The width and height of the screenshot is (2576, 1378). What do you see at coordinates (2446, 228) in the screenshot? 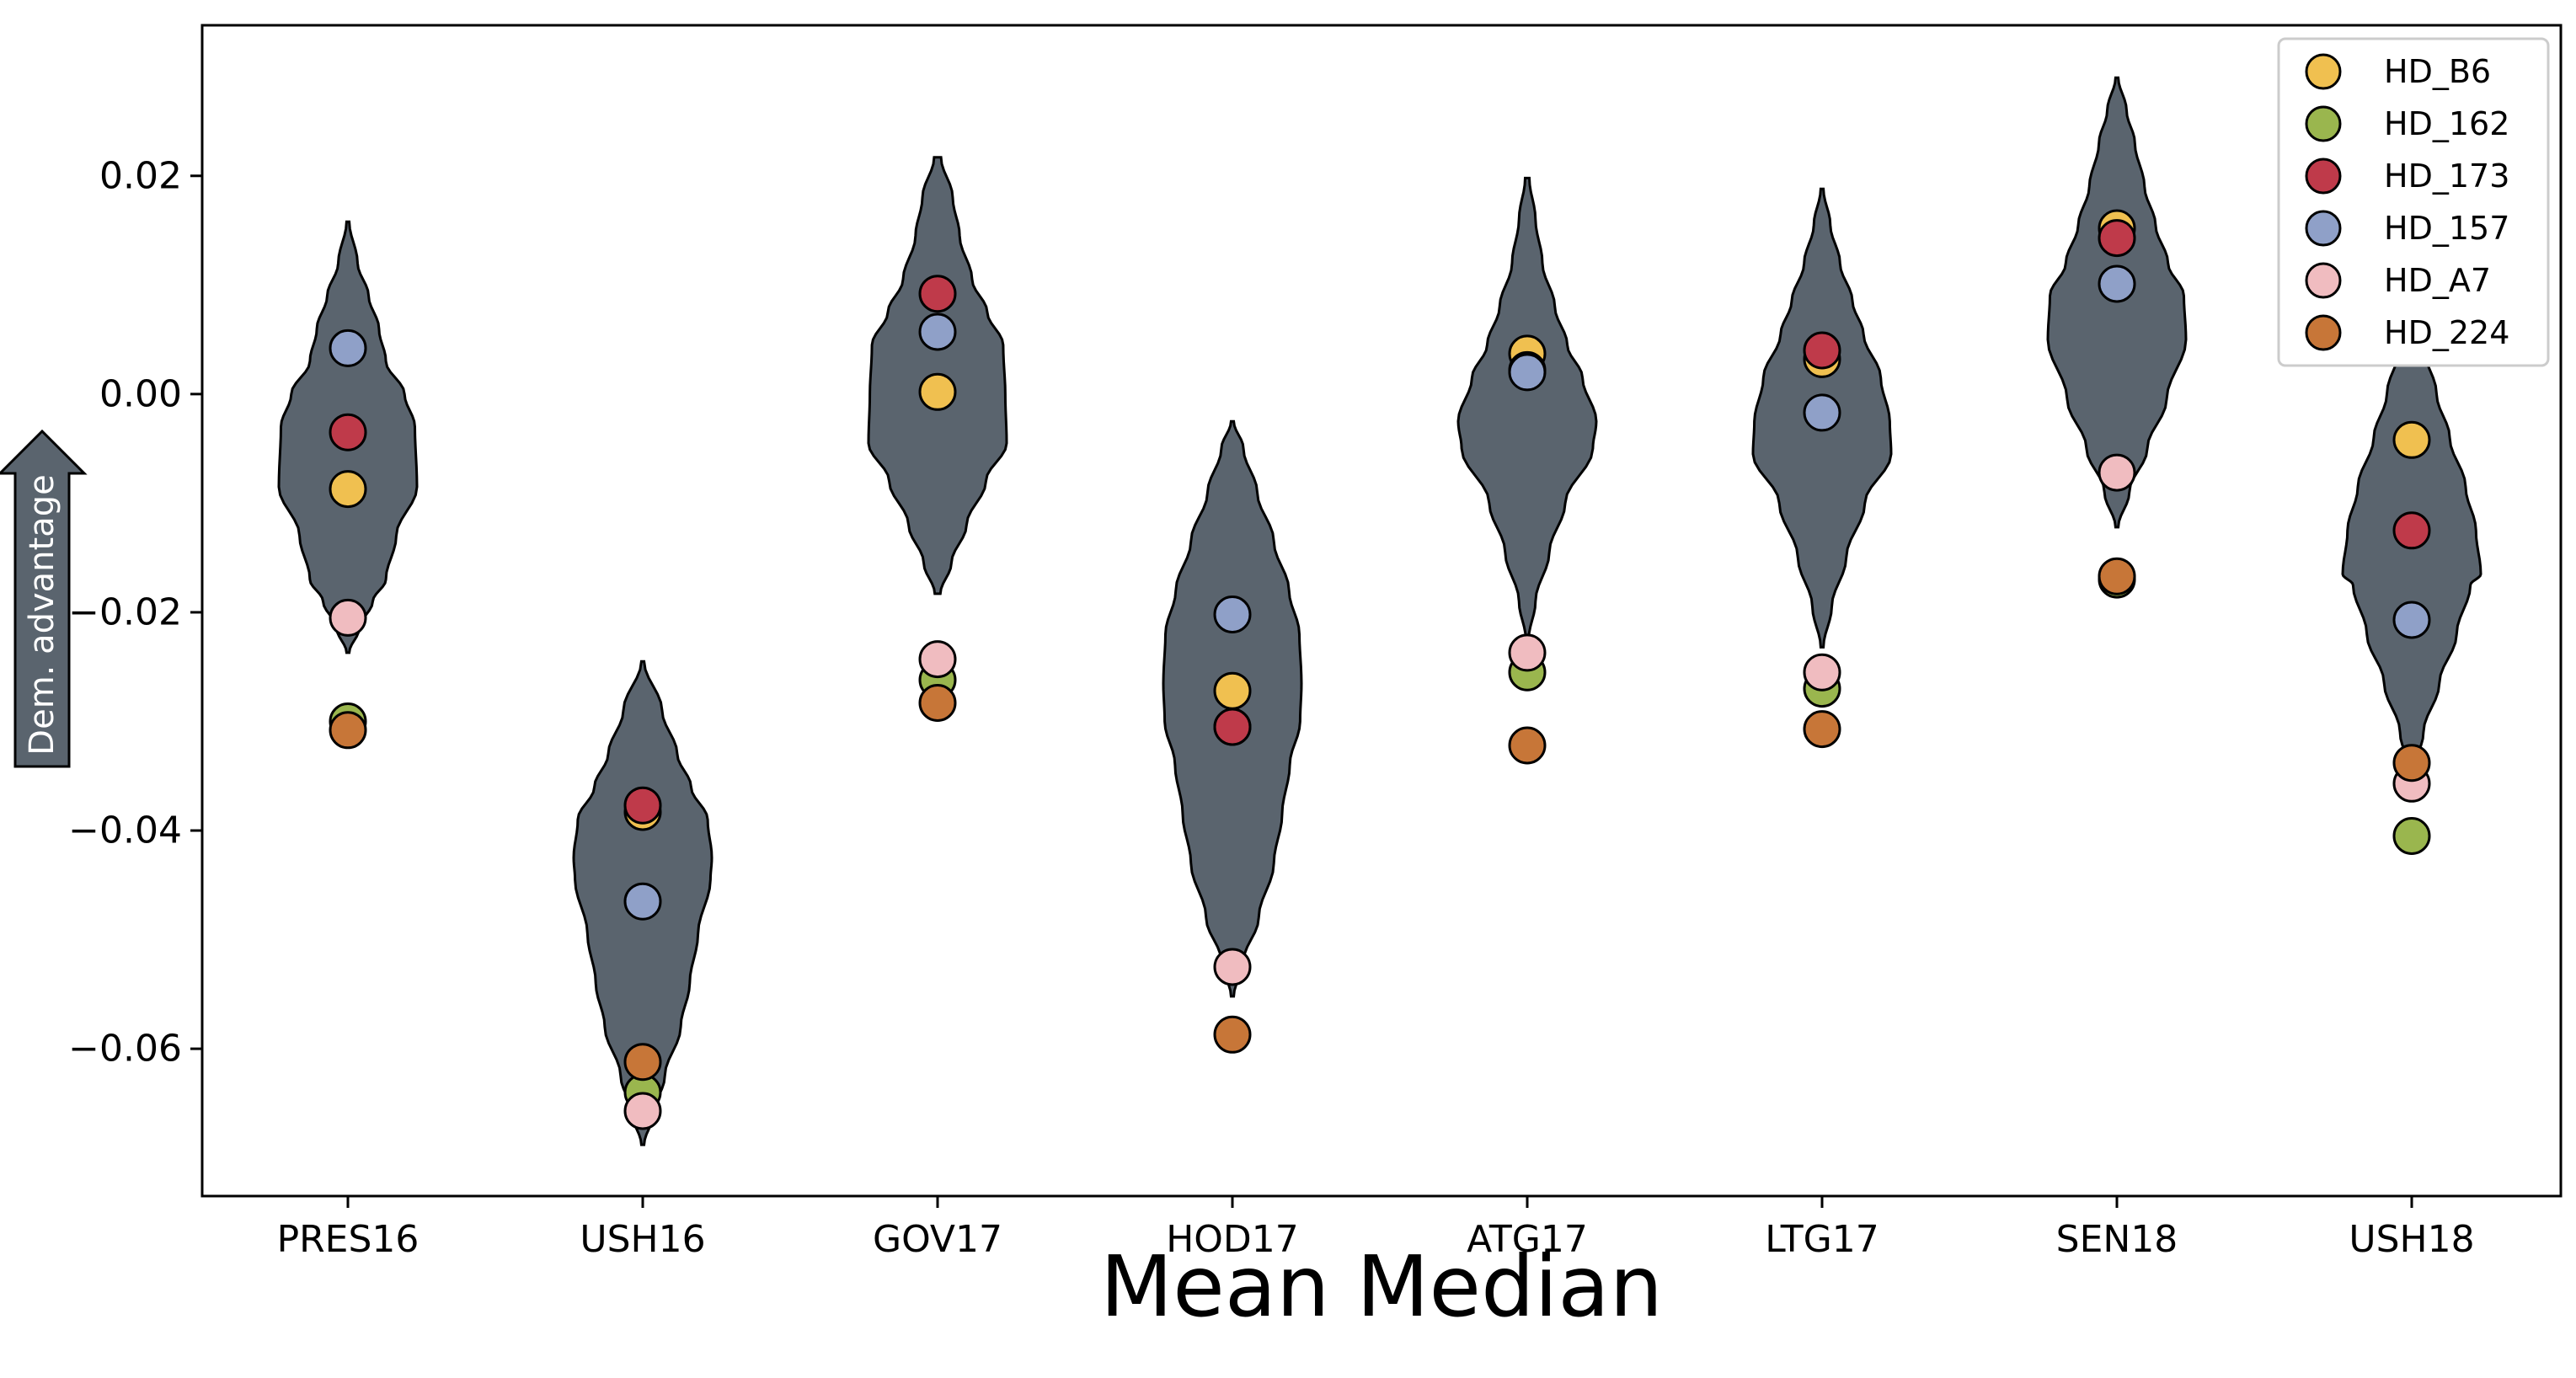
I see `legend-label: HD_157` at bounding box center [2446, 228].